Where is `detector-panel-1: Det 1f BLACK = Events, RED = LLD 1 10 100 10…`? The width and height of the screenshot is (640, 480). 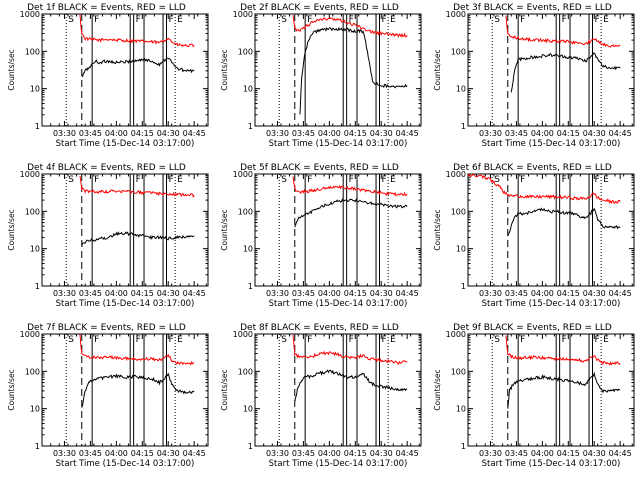 detector-panel-1: Det 1f BLACK = Events, RED = LLD 1 10 100 10… is located at coordinates (108, 76).